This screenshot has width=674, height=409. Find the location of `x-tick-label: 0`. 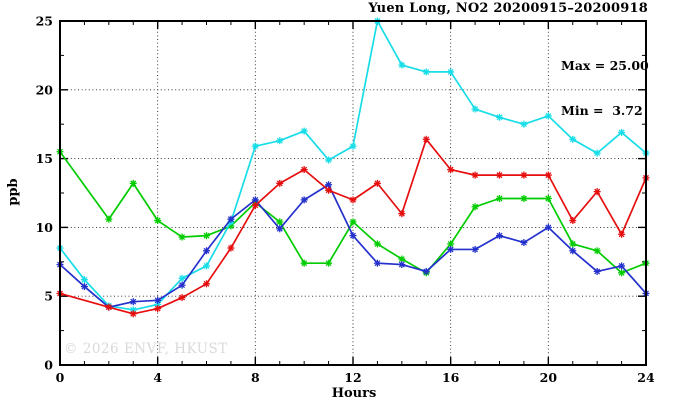

x-tick-label: 0 is located at coordinates (60, 377).